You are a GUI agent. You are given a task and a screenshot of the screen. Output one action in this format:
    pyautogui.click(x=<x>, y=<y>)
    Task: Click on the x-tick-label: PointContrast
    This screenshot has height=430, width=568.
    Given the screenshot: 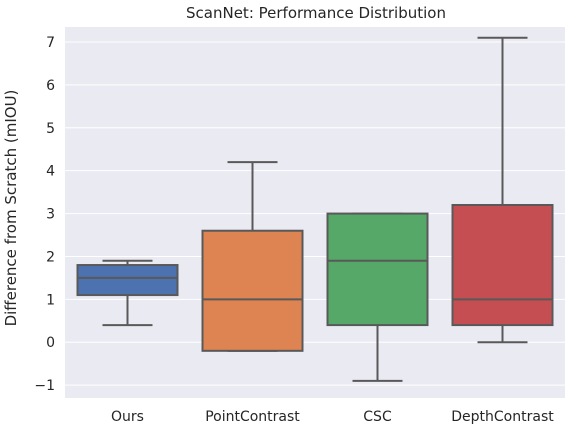 What is the action you would take?
    pyautogui.click(x=252, y=417)
    